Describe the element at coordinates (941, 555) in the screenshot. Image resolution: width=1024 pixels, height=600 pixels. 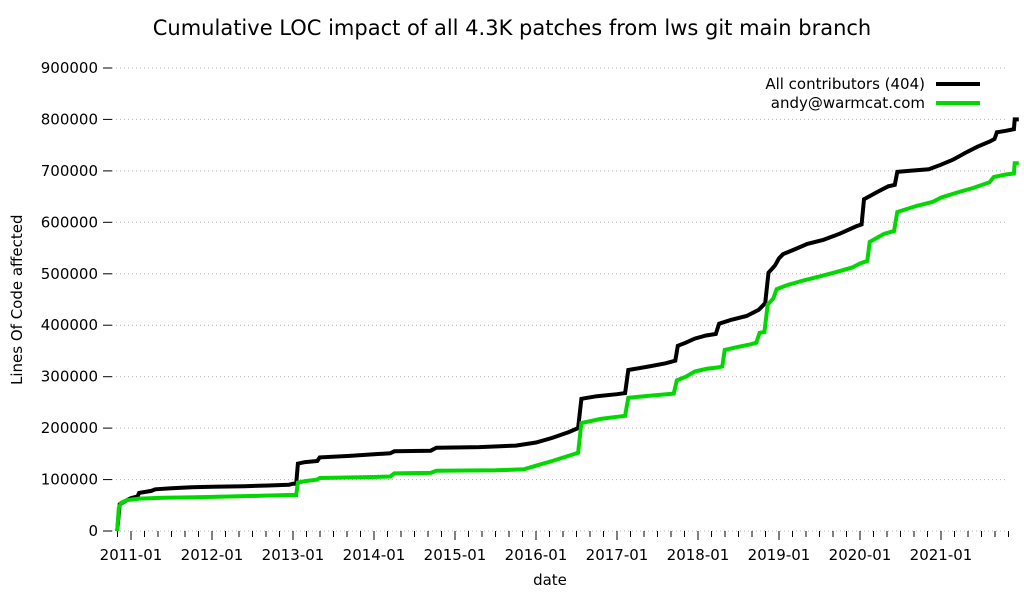
I see `x-tick-label: 2021-01` at that location.